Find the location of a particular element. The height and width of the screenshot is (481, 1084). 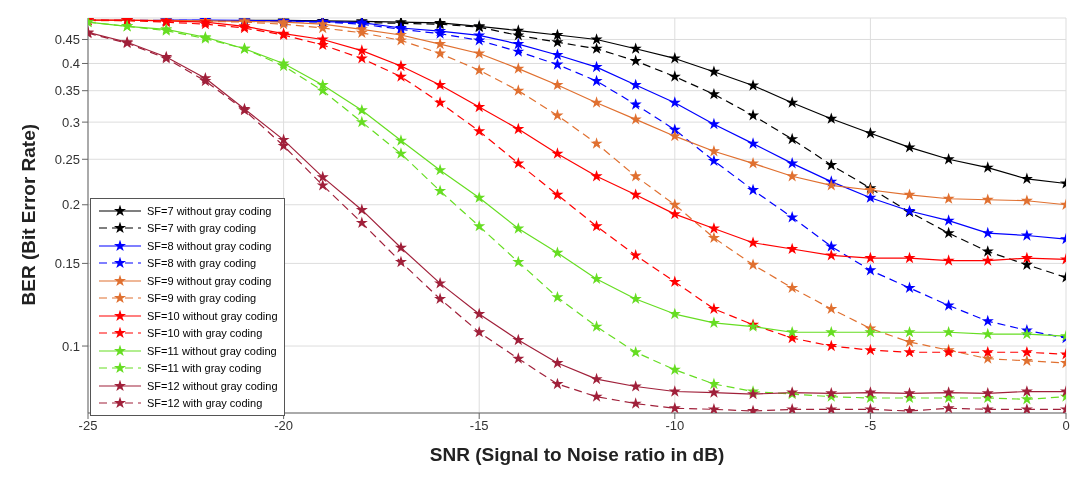

legend-label: SF=9 without gray coding is located at coordinates (209, 280).